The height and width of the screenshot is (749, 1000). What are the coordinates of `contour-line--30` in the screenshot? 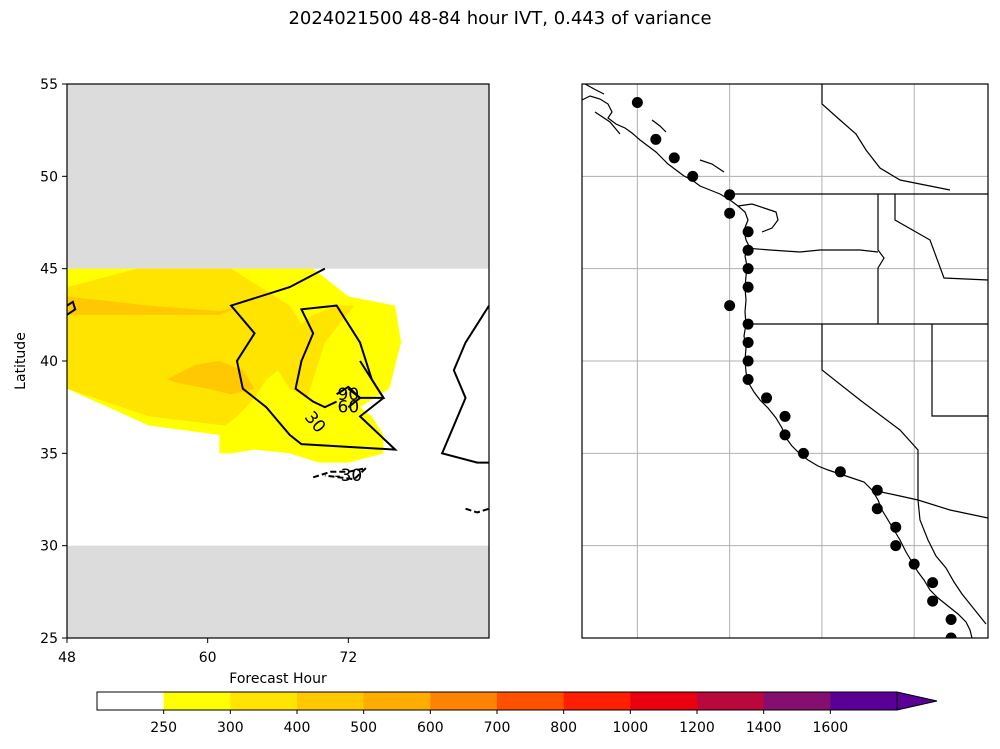 It's located at (341, 473).